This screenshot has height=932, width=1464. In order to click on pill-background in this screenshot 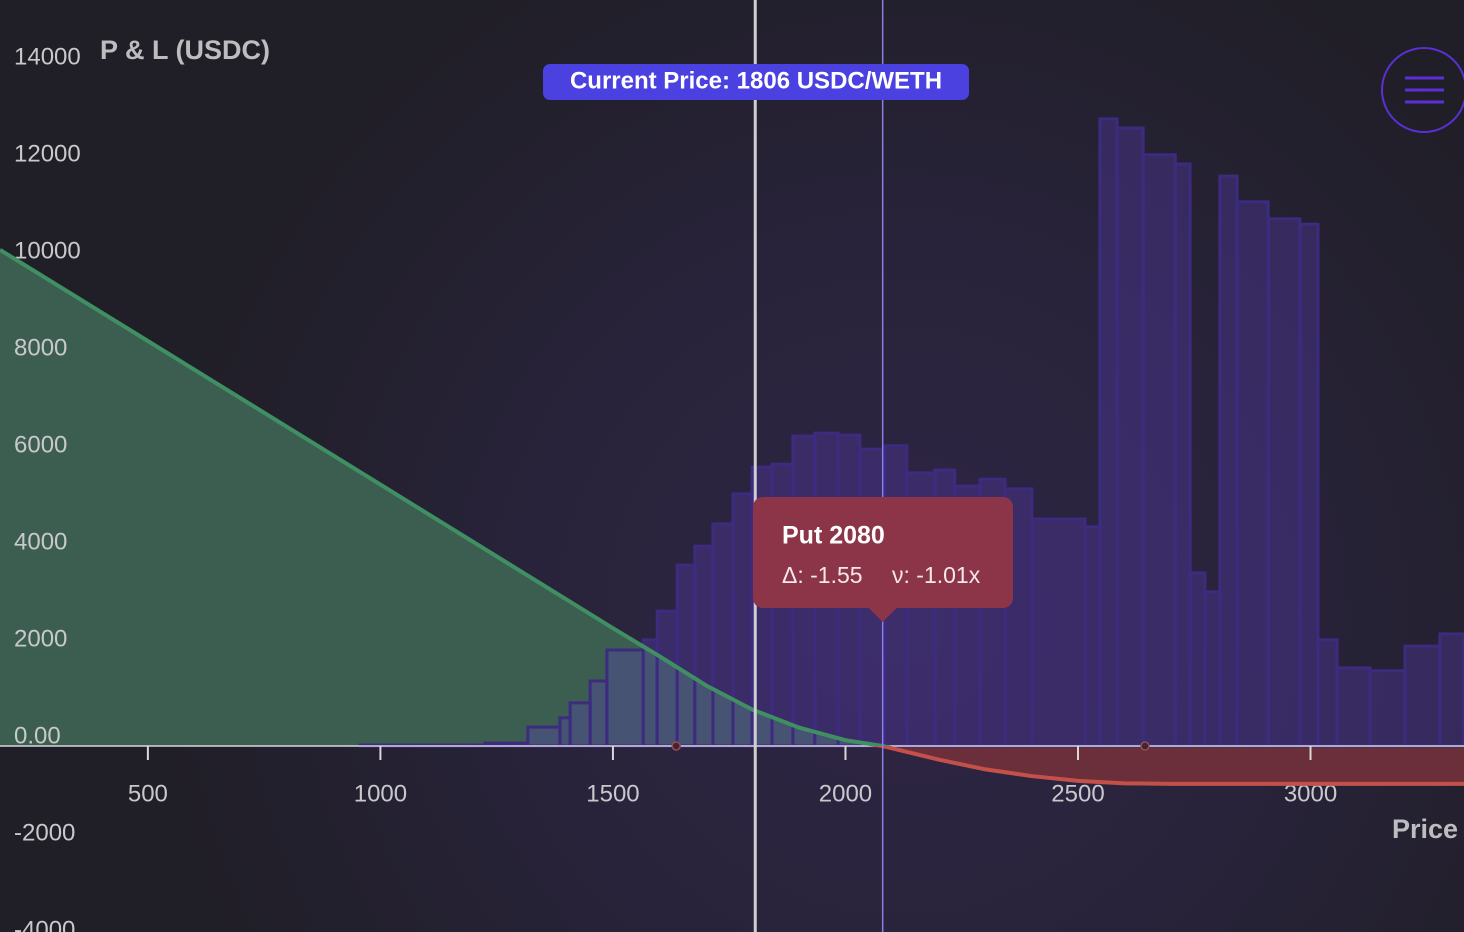, I will do `click(756, 82)`.